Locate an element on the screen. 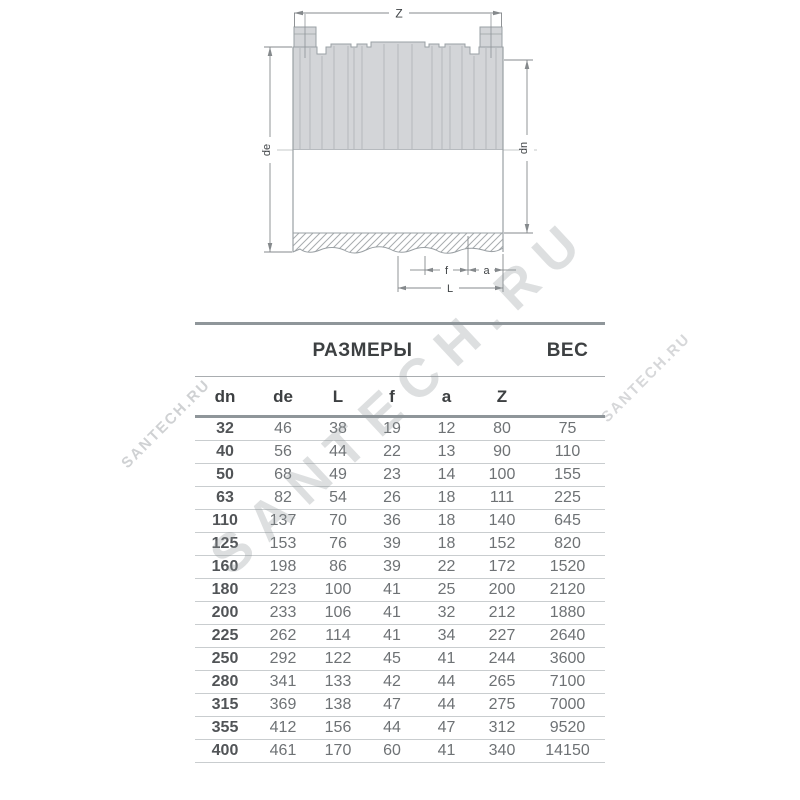 The width and height of the screenshot is (800, 800). dim-f-label: f is located at coordinates (447, 271).